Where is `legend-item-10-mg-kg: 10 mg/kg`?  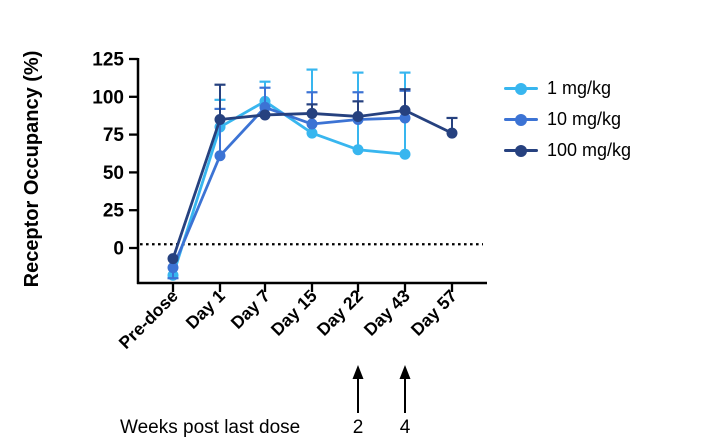 legend-item-10-mg-kg: 10 mg/kg is located at coordinates (567, 119).